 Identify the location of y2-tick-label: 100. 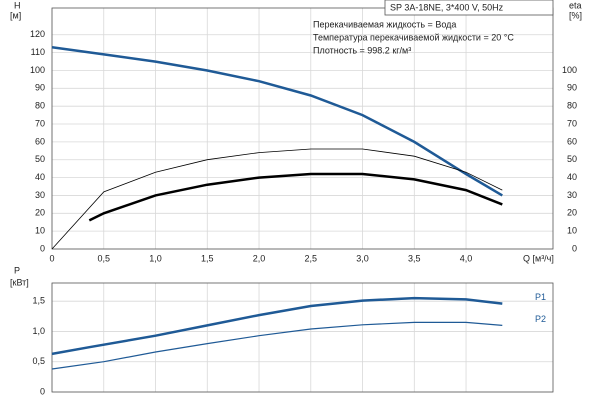
(569, 70).